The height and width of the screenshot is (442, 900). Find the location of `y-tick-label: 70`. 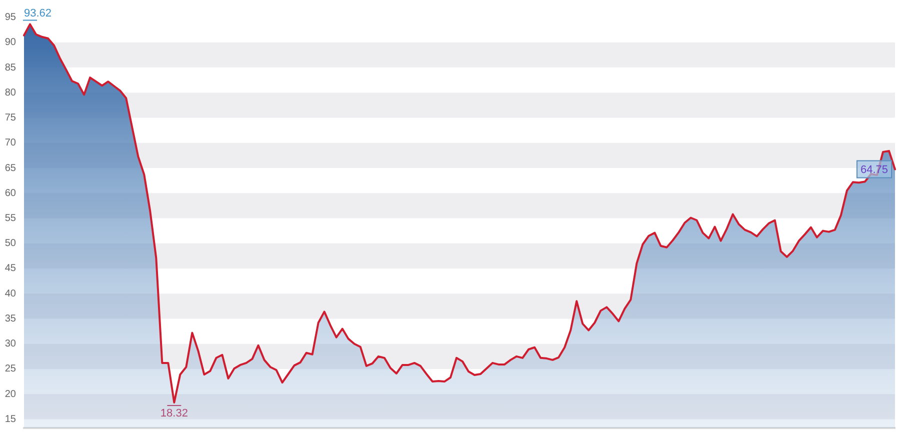

y-tick-label: 70 is located at coordinates (10, 143).